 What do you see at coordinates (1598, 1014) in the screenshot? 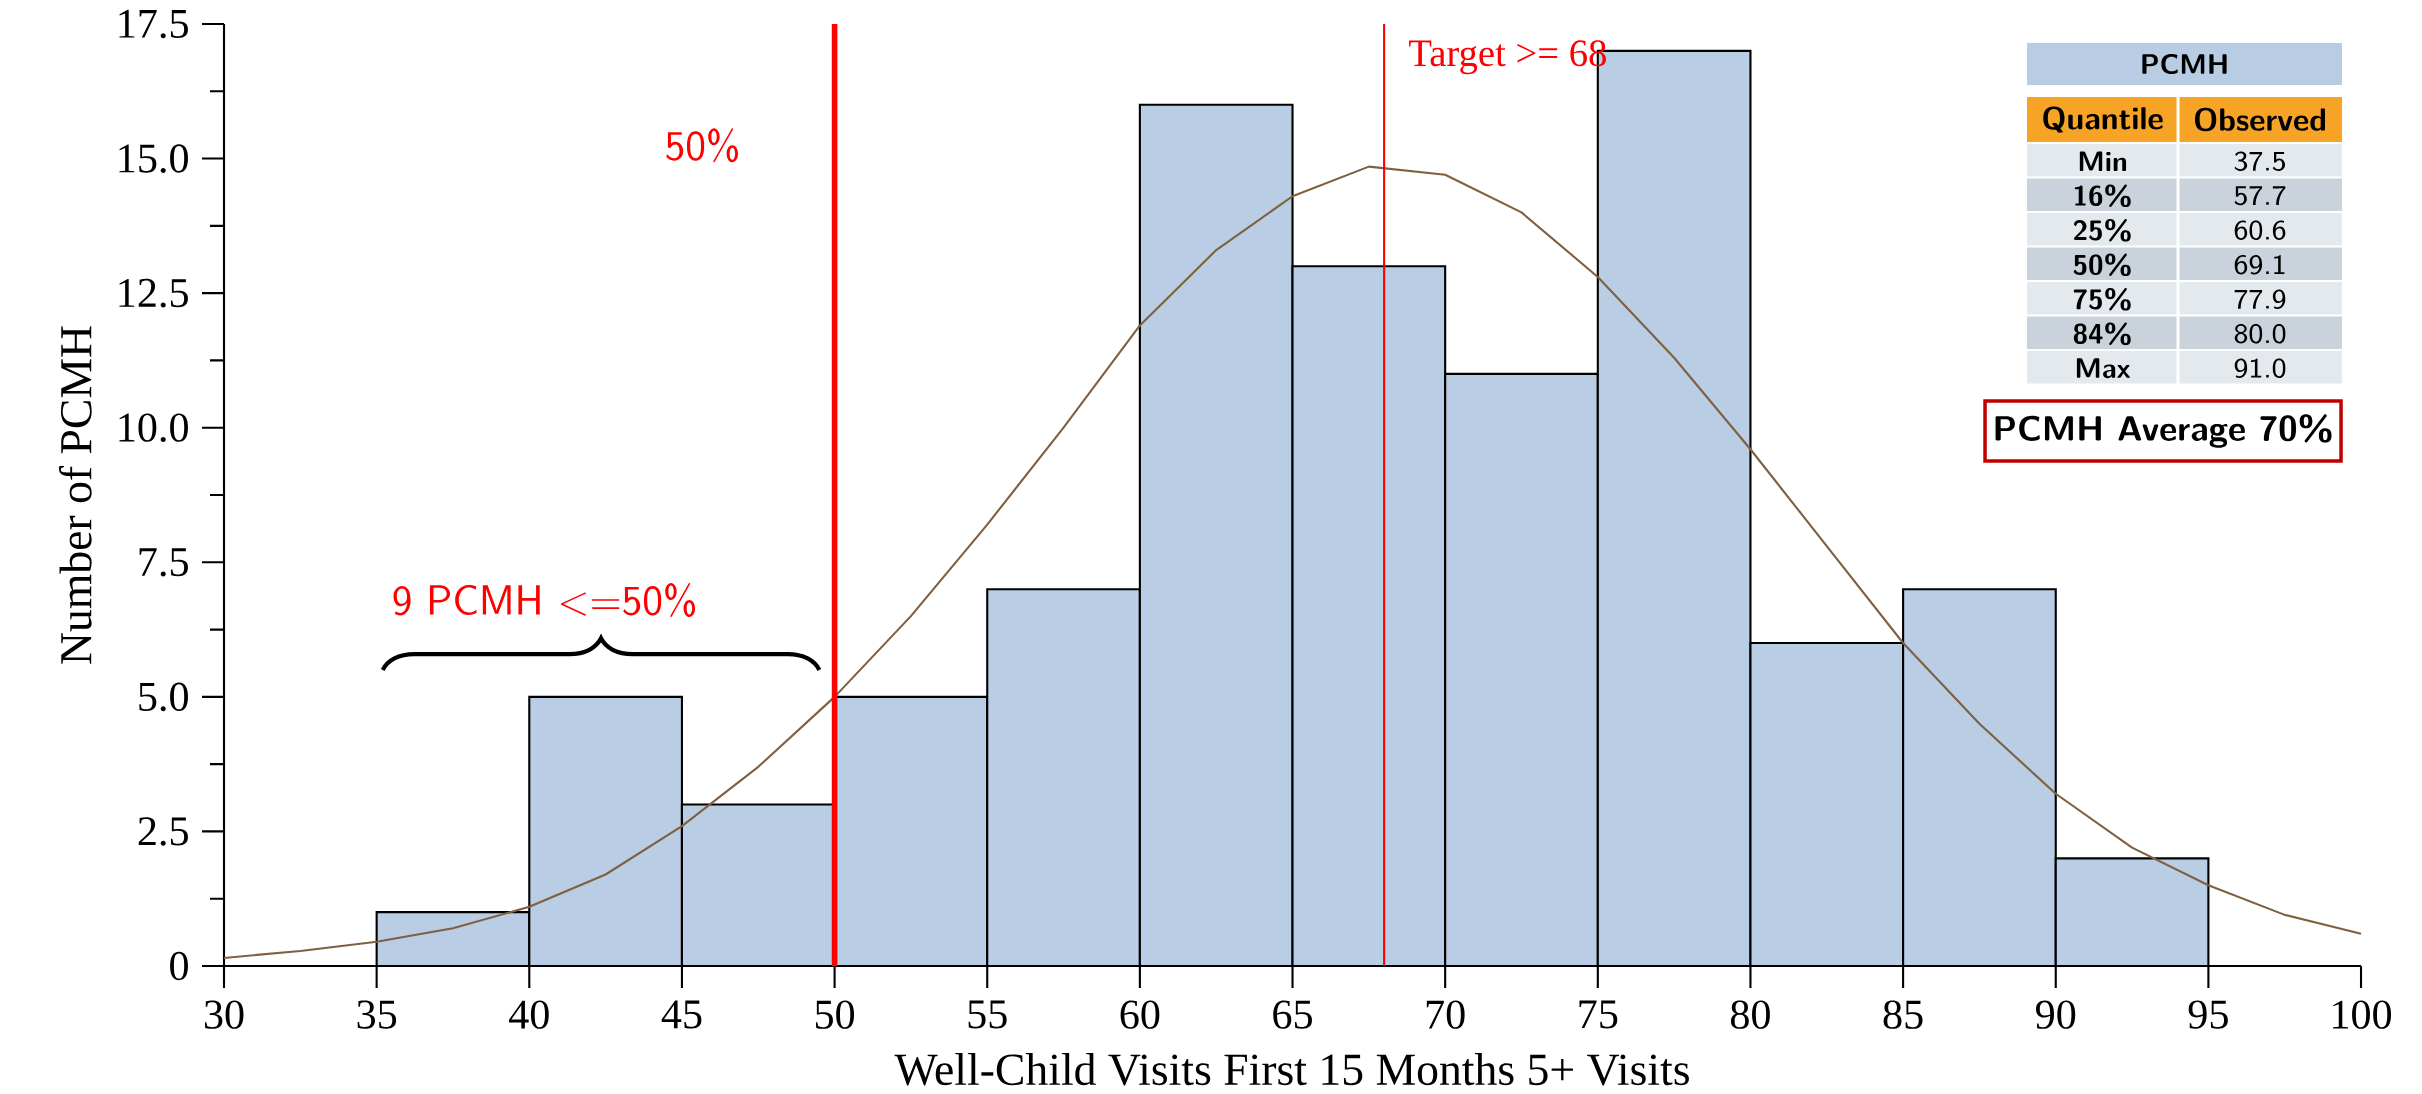
I see `x-tick-label: 75` at bounding box center [1598, 1014].